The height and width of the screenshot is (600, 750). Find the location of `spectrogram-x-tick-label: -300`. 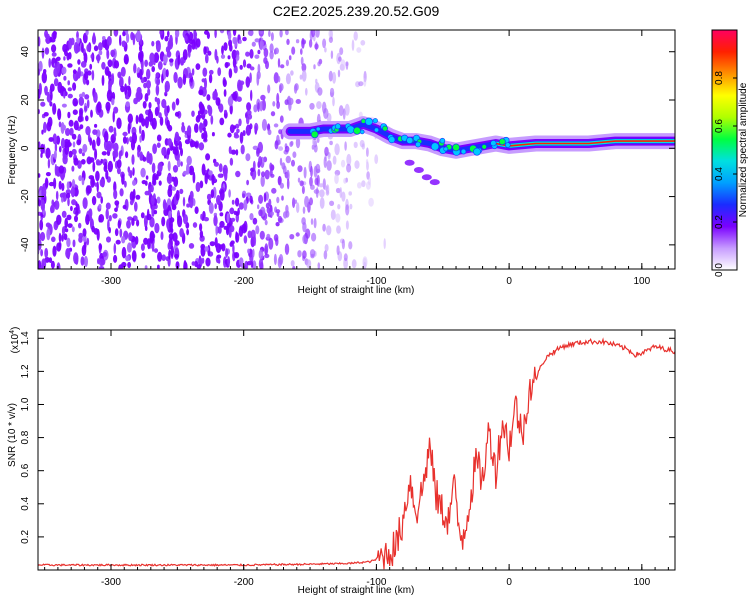

spectrogram-x-tick-label: -300 is located at coordinates (111, 281).